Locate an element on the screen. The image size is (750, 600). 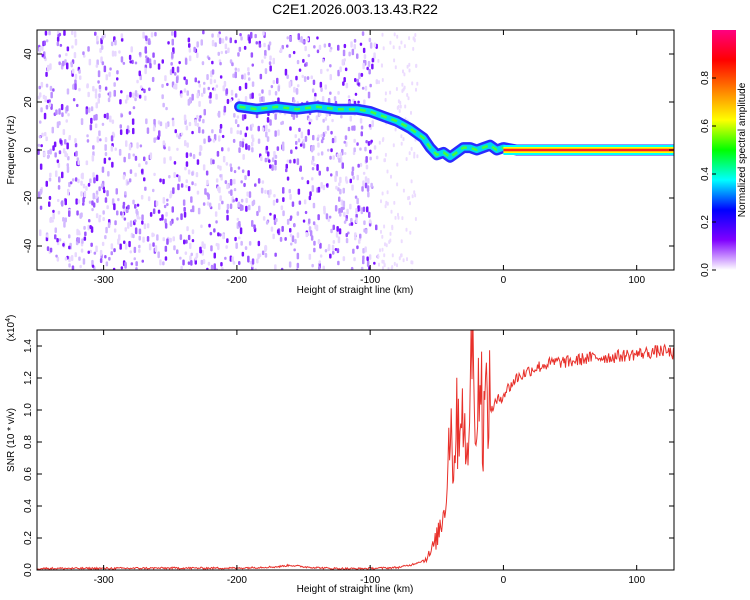
chart-title: C2E1.2026.003.13.43.R22 is located at coordinates (355, 9).